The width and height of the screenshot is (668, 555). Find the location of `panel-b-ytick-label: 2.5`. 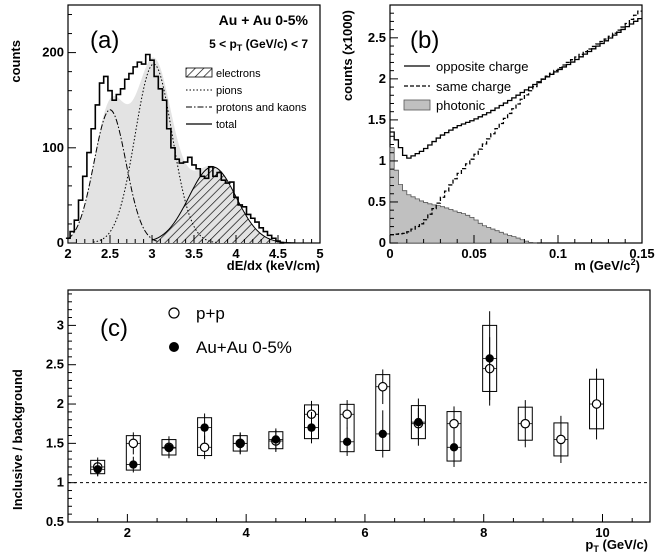

panel-b-ytick-label: 2.5 is located at coordinates (377, 37).